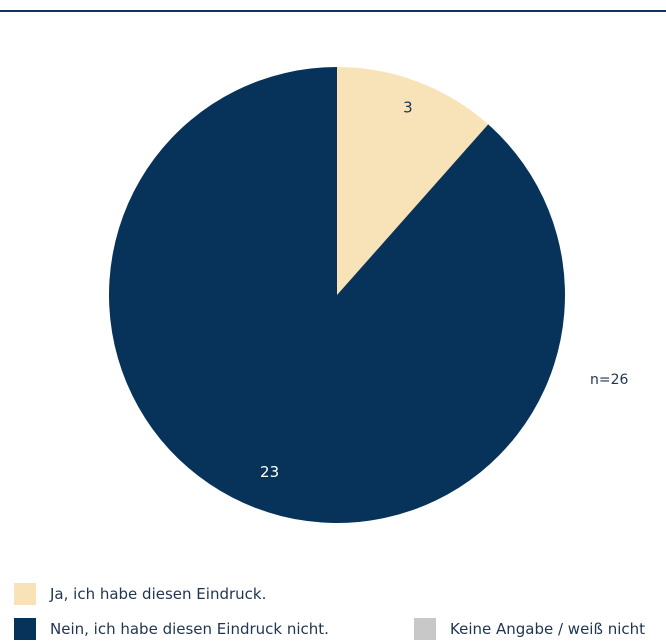 The width and height of the screenshot is (666, 641). I want to click on legend-label-nein: Nein, ich habe diesen Eindruck nicht., so click(189, 629).